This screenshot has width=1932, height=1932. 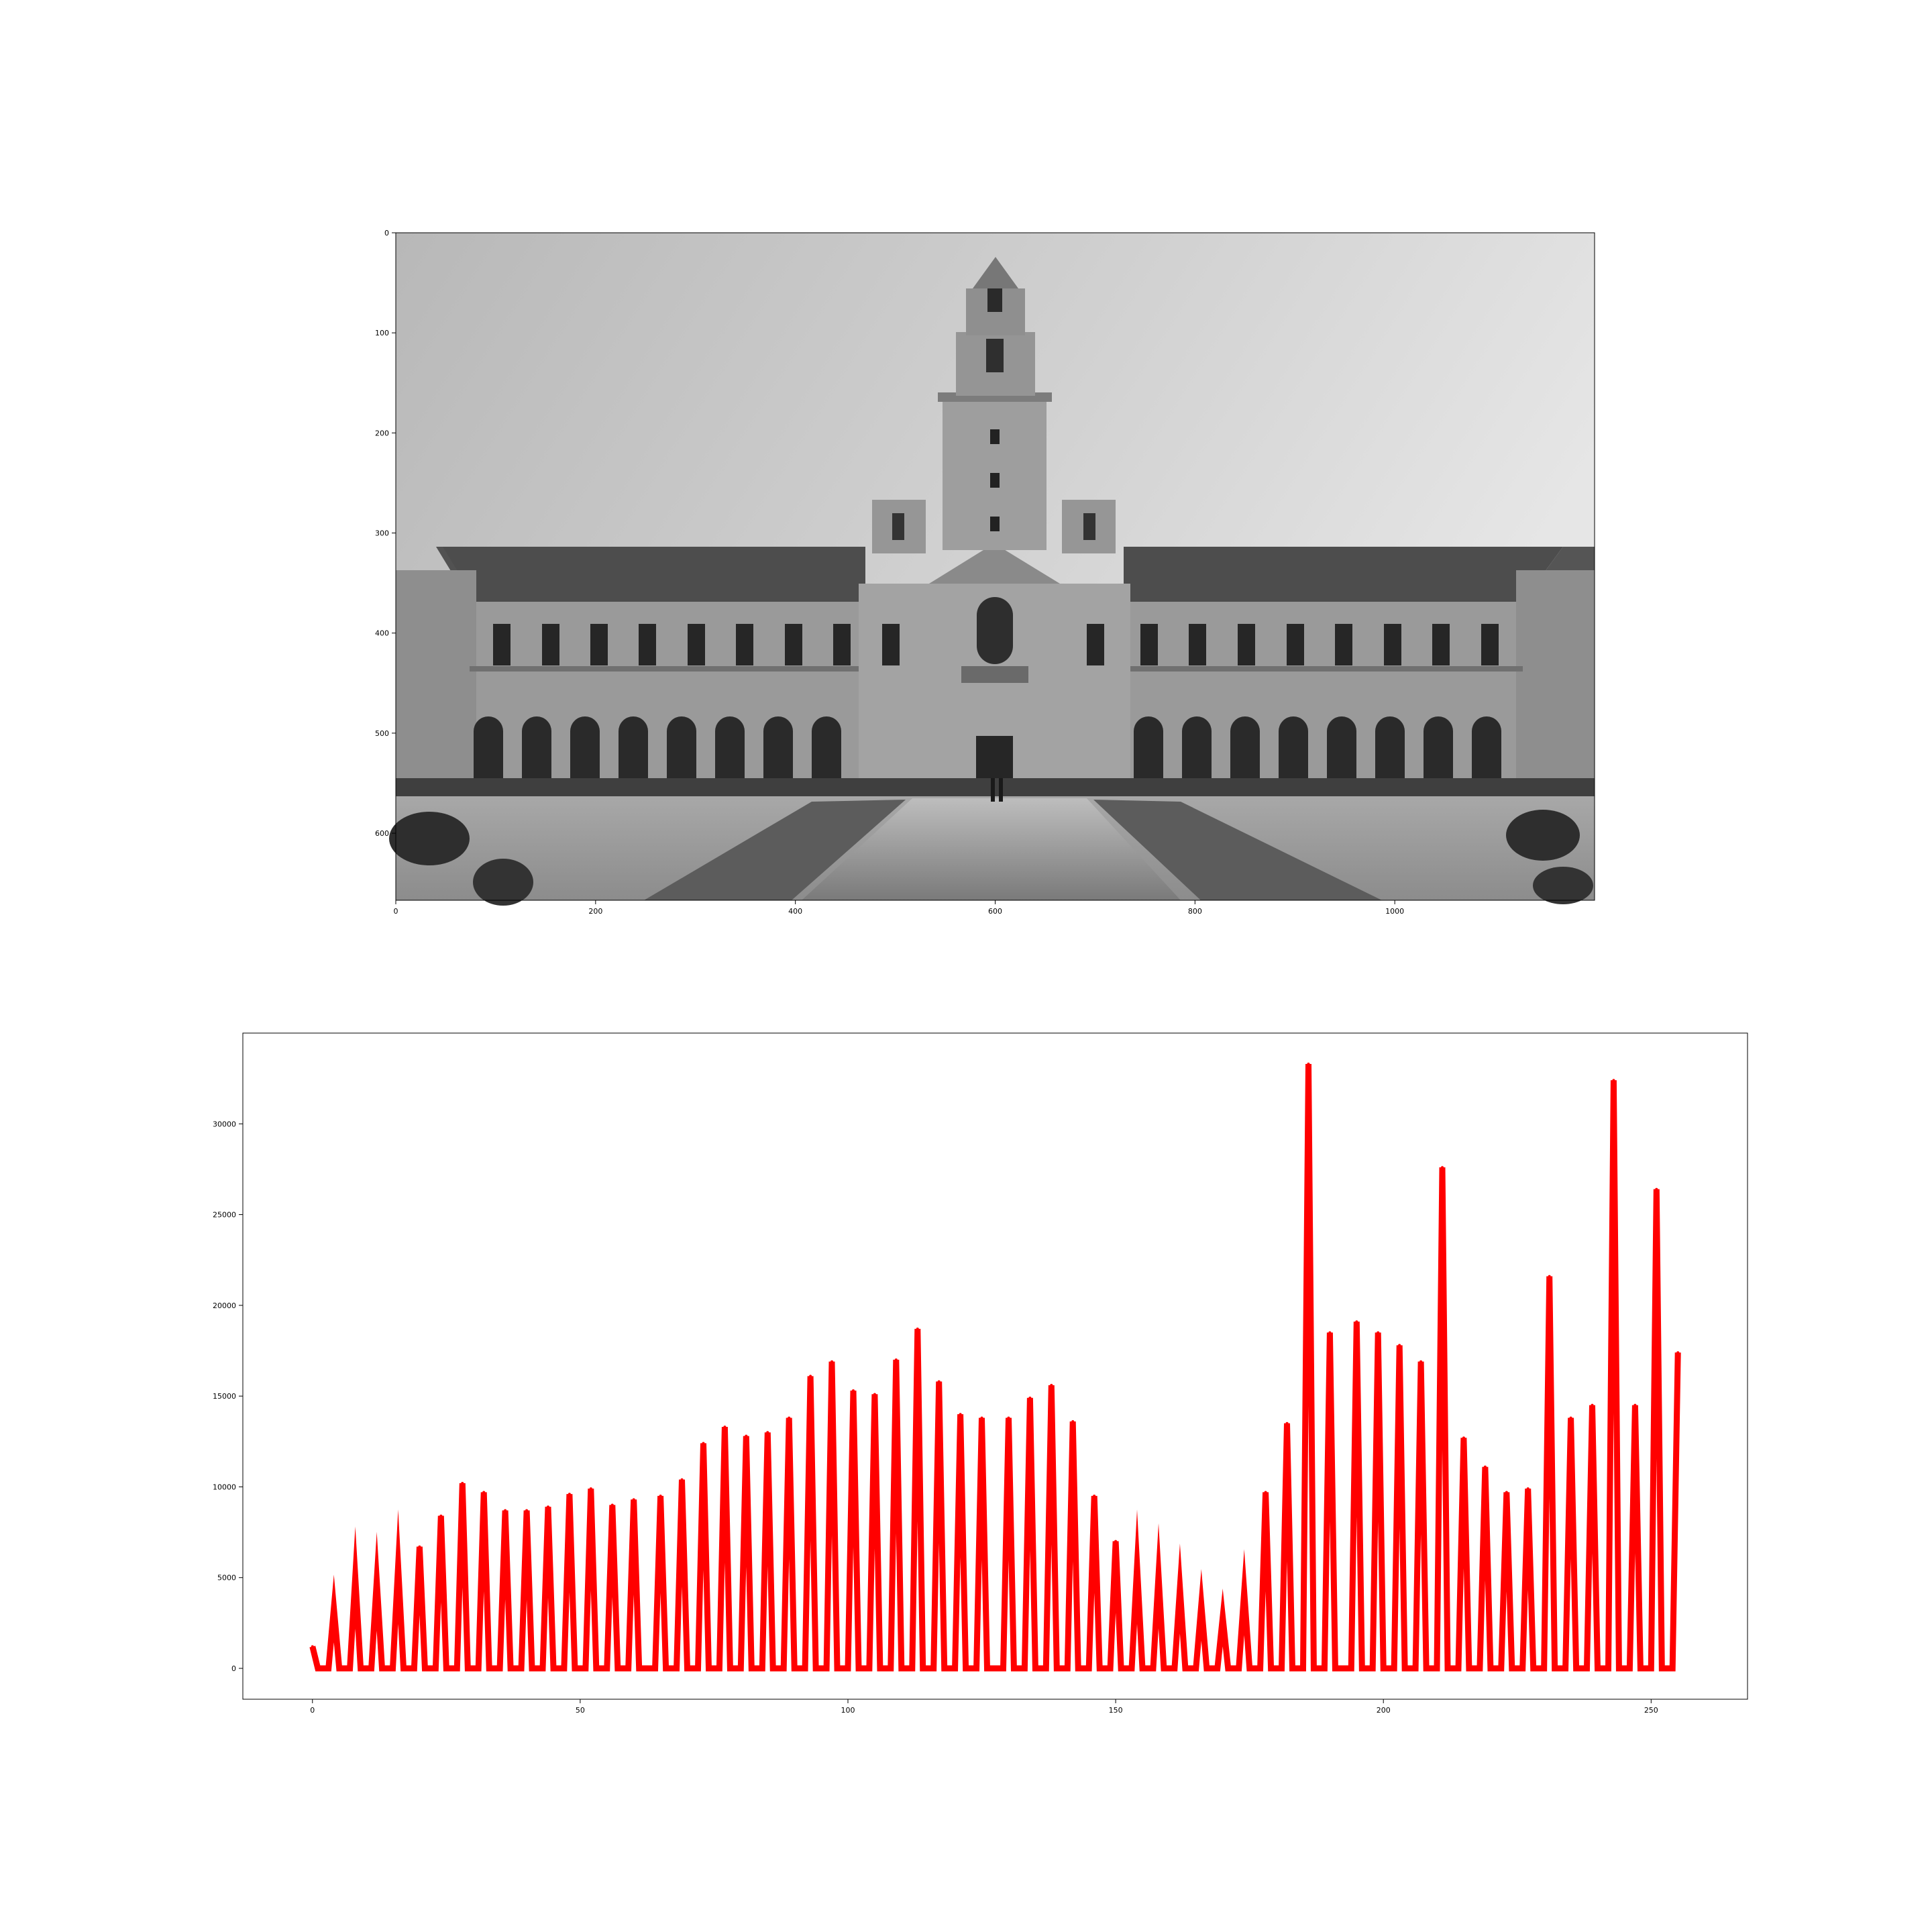 What do you see at coordinates (1195, 911) in the screenshot?
I see `image-x-tick-label: 800` at bounding box center [1195, 911].